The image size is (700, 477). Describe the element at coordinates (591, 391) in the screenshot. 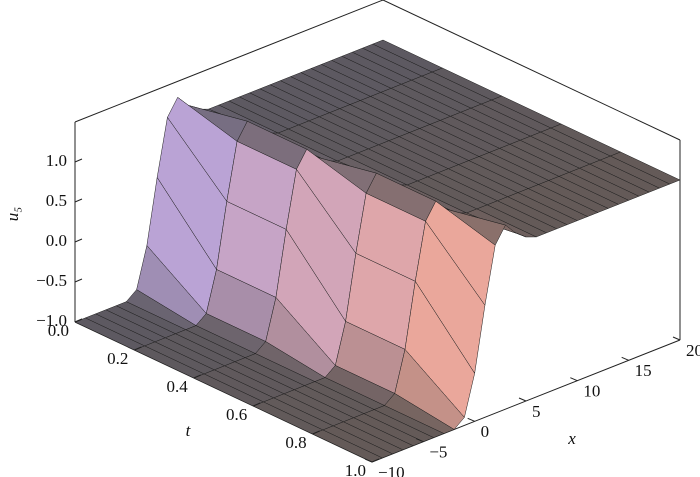

I see `x-tick-label: 10` at that location.